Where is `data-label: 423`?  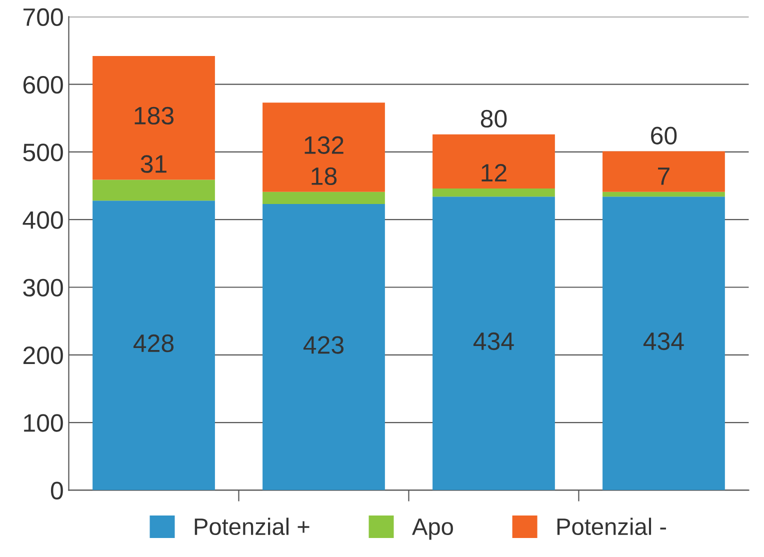
data-label: 423 is located at coordinates (323, 345).